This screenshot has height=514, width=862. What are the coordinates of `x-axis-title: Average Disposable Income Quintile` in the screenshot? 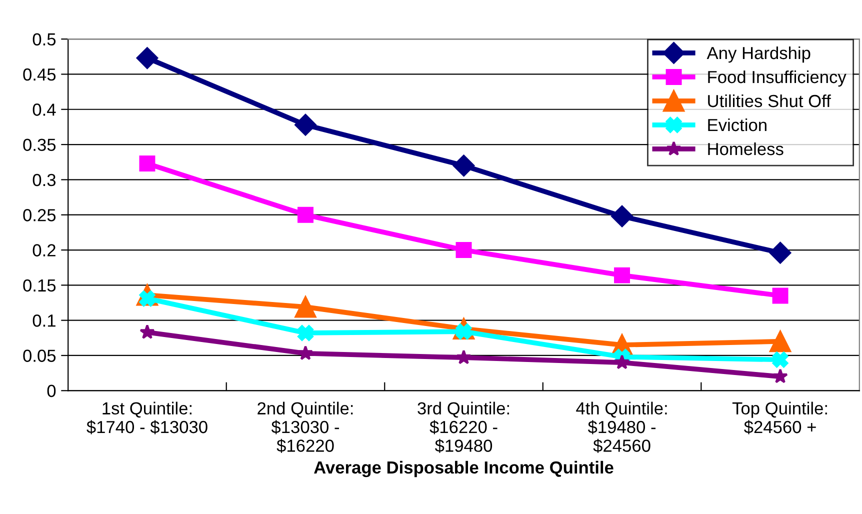 It's located at (464, 469).